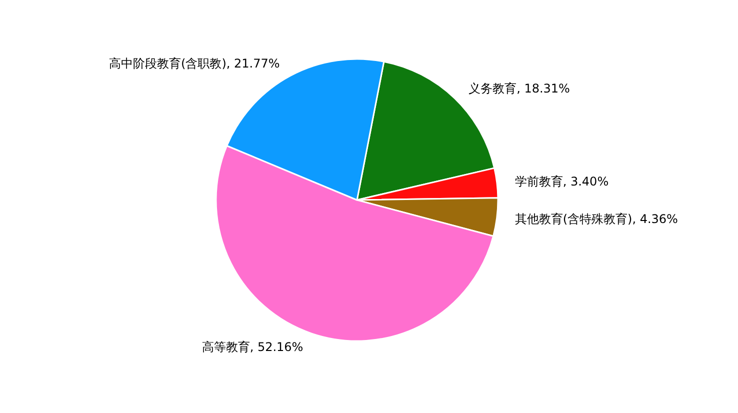 This screenshot has height=413, width=738. Describe the element at coordinates (519, 89) in the screenshot. I see `slice-label: 义务教育, 18.31%` at that location.